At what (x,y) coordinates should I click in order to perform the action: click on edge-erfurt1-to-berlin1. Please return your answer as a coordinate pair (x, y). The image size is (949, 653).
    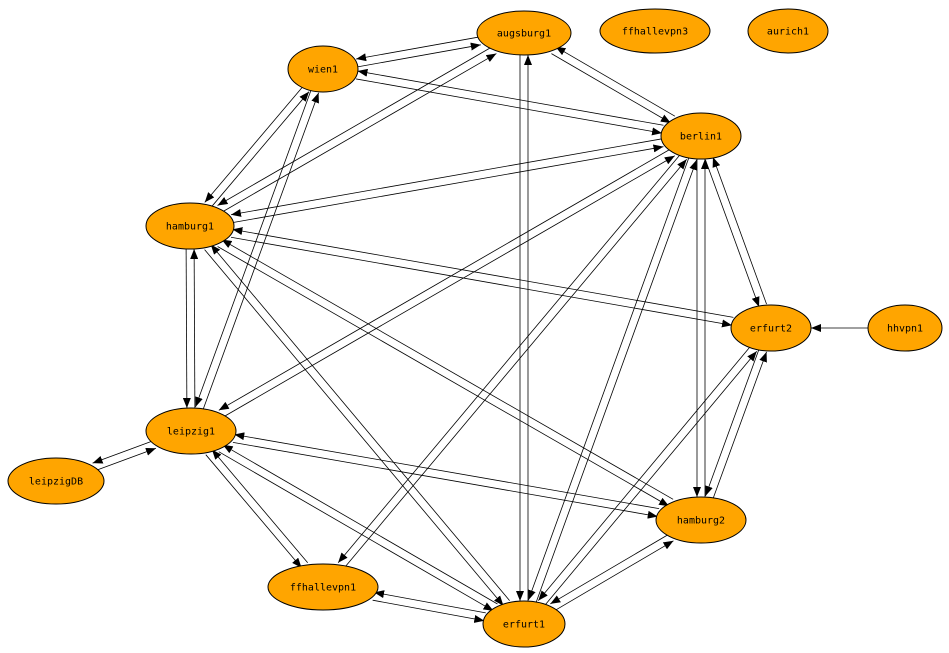
    Looking at the image, I should click on (616, 381).